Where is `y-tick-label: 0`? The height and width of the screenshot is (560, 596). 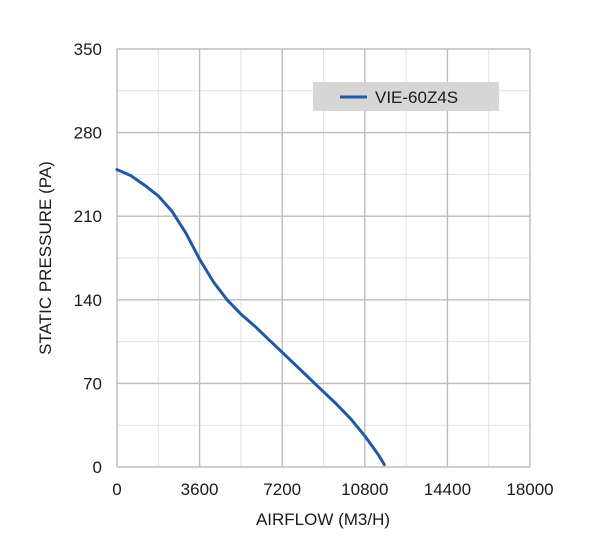 y-tick-label: 0 is located at coordinates (97, 467).